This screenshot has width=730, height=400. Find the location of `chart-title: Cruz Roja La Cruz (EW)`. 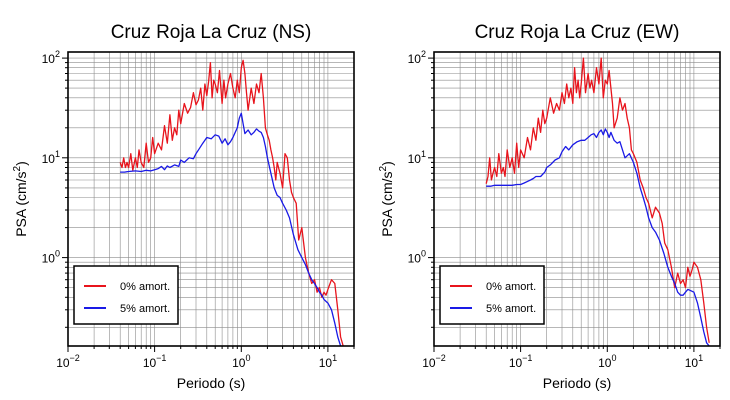

chart-title: Cruz Roja La Cruz (EW) is located at coordinates (577, 32).